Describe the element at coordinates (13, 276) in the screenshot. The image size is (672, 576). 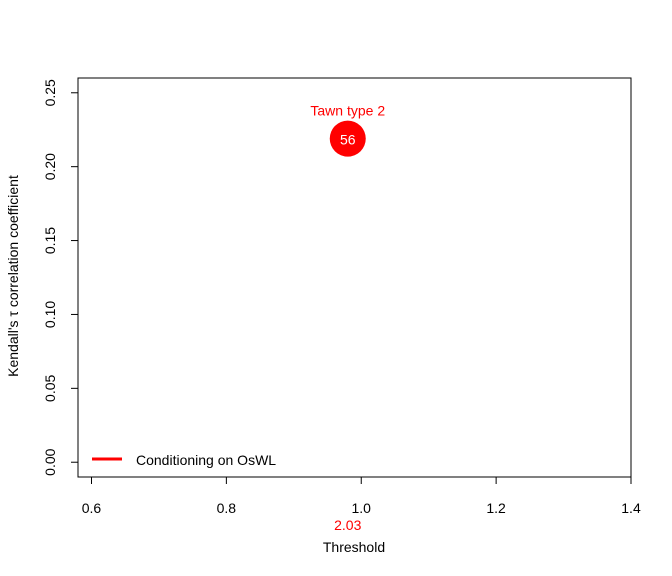
I see `y-axis-label: Kendall's τ correlation coefficient` at that location.